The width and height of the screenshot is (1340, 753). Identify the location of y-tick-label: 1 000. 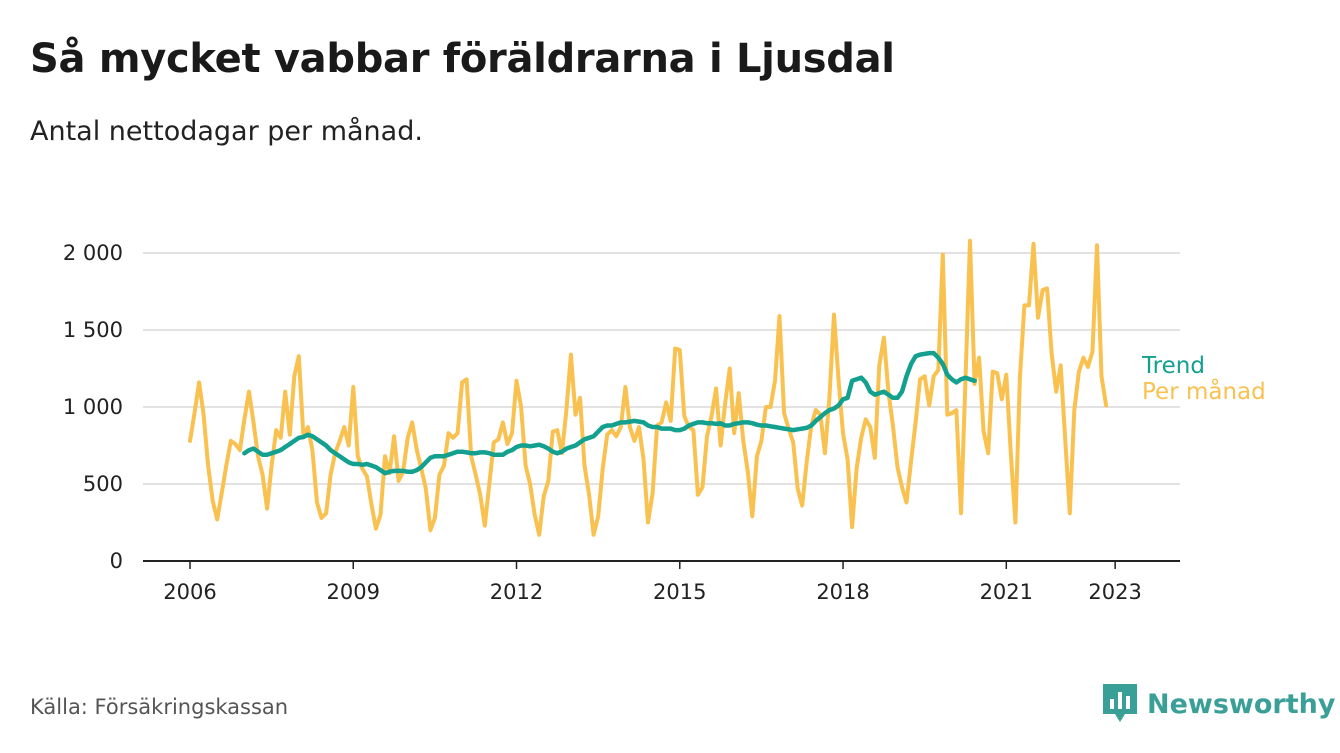
(93, 407).